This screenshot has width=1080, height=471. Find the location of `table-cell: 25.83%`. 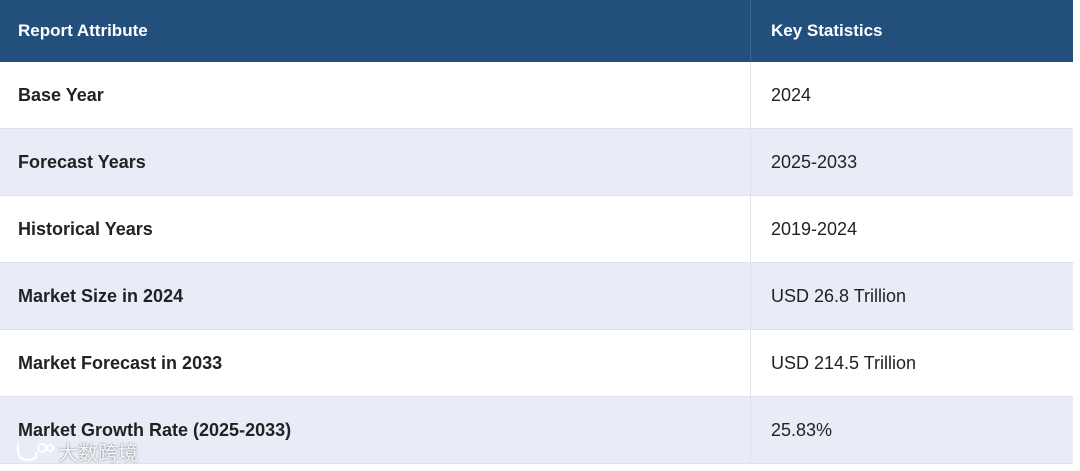

table-cell: 25.83% is located at coordinates (911, 430).